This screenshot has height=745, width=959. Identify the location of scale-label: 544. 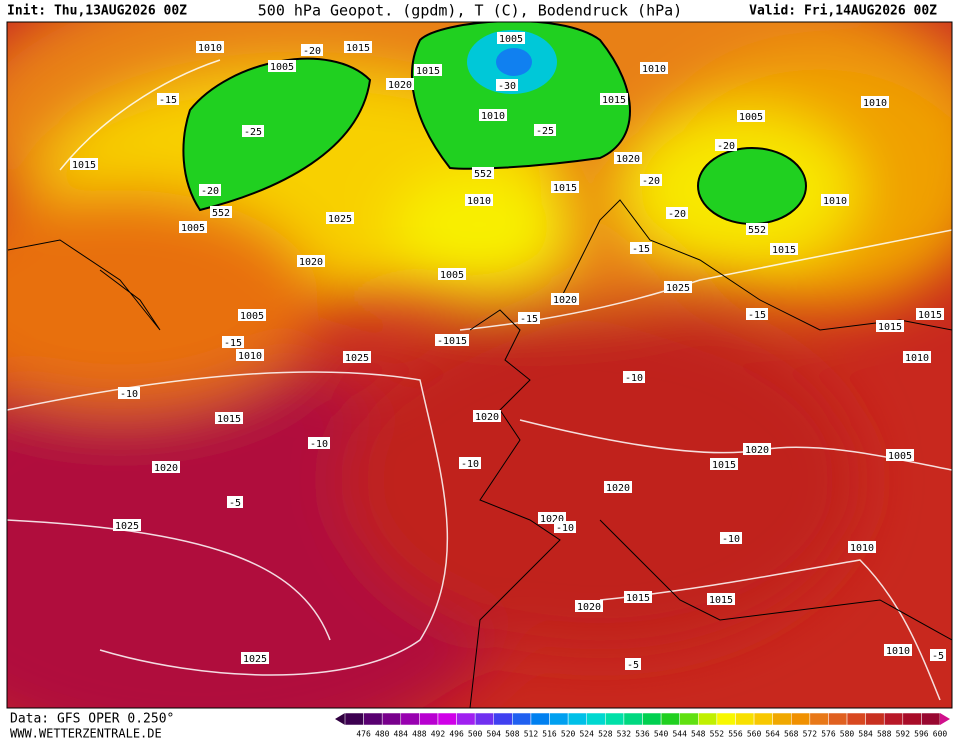
(679, 734).